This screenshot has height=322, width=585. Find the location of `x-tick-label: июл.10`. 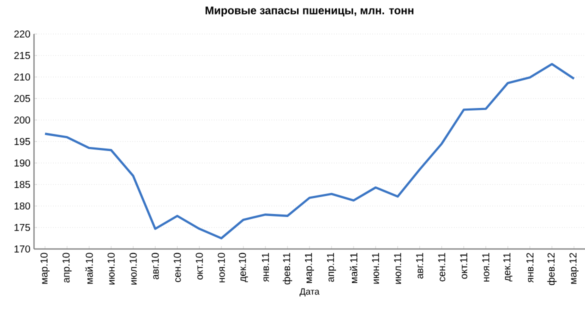

x-tick-label: июл.10 is located at coordinates (133, 268).